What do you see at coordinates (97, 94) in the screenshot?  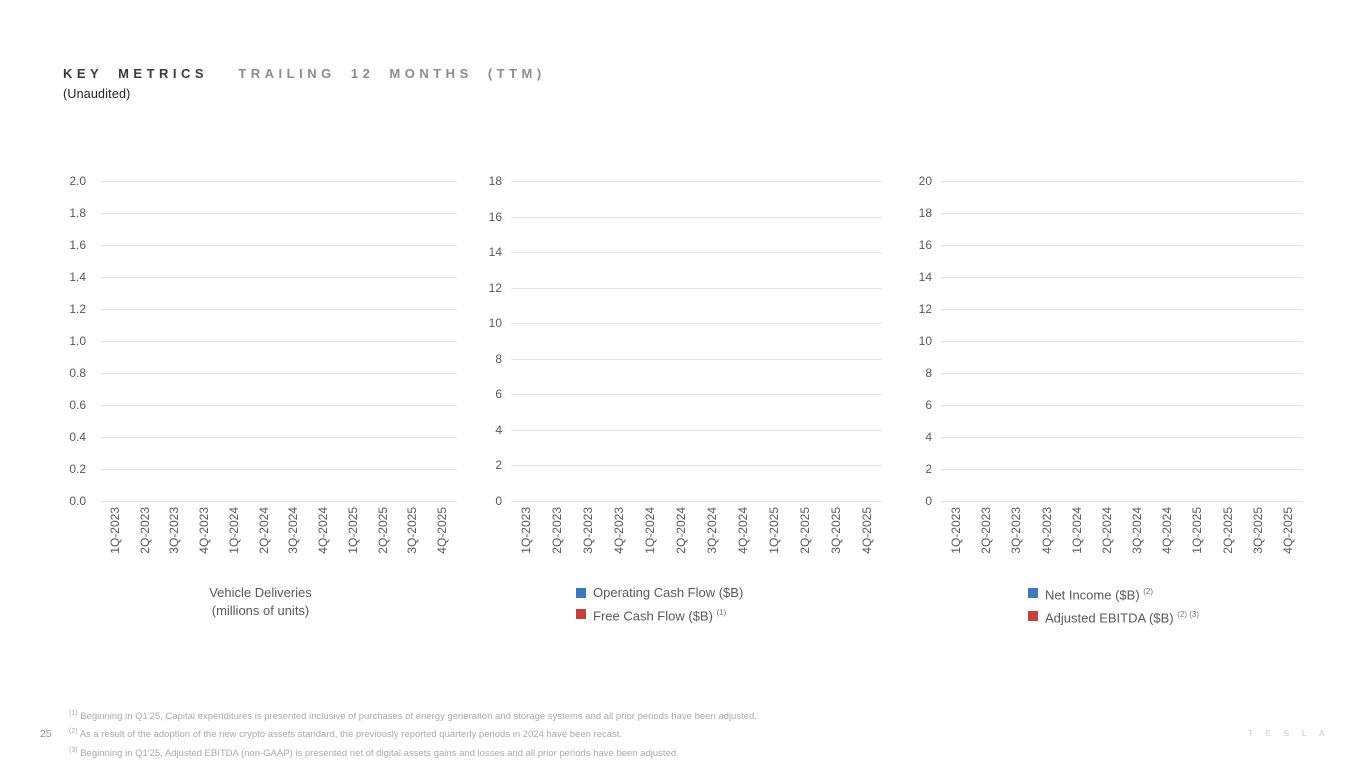 I see `page-subtitle: (Unaudited)` at bounding box center [97, 94].